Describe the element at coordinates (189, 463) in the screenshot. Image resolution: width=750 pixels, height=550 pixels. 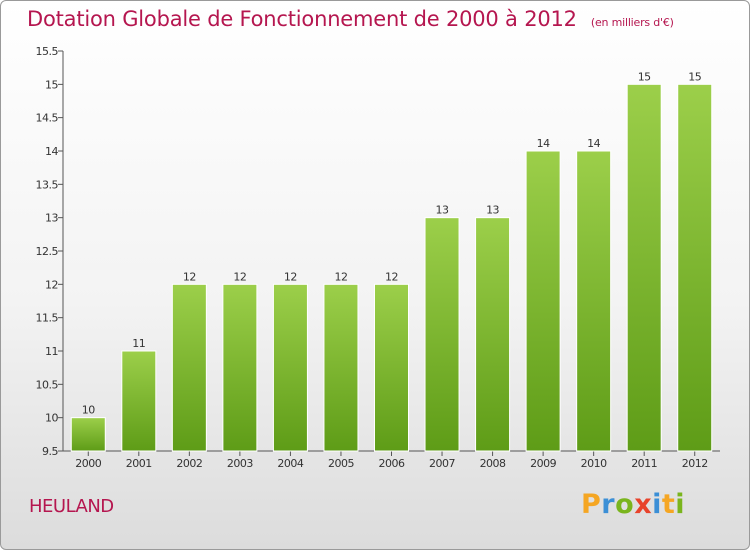
I see `x-tick-label: 2002` at that location.